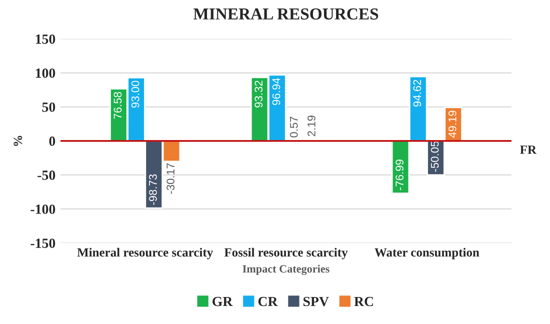 Image resolution: width=550 pixels, height=324 pixels. I want to click on y-tick-label: -100, so click(43, 209).